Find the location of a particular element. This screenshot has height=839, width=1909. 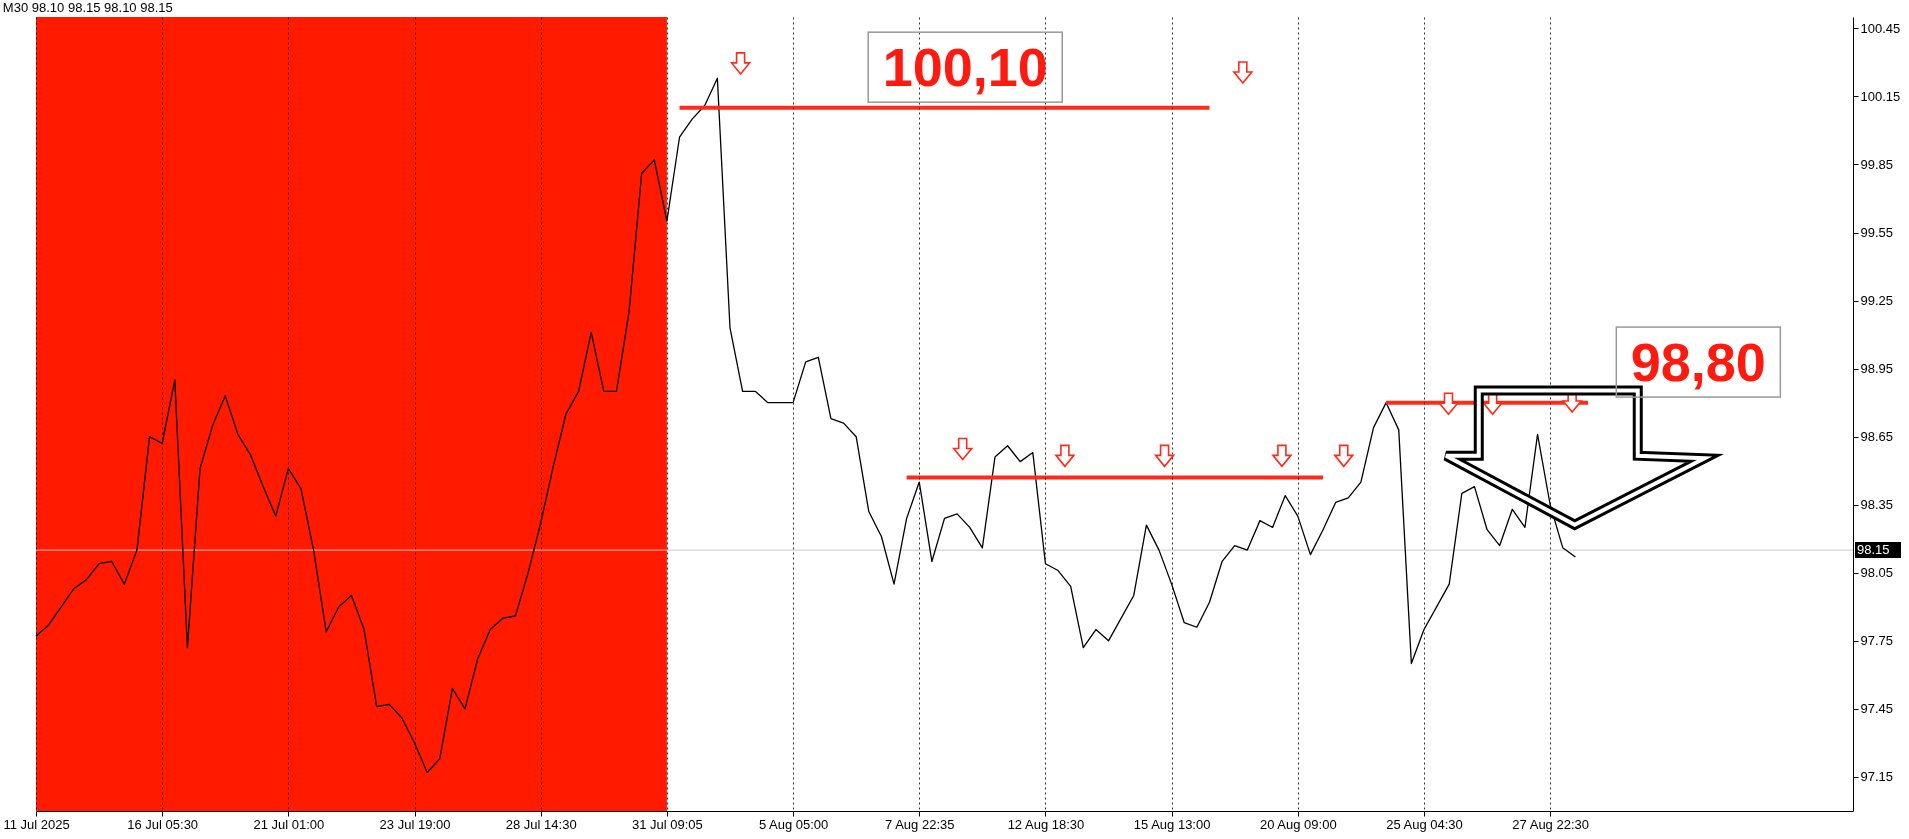

chart-title: M30 98.10 98.15 98.10 98.15 is located at coordinates (87, 7).